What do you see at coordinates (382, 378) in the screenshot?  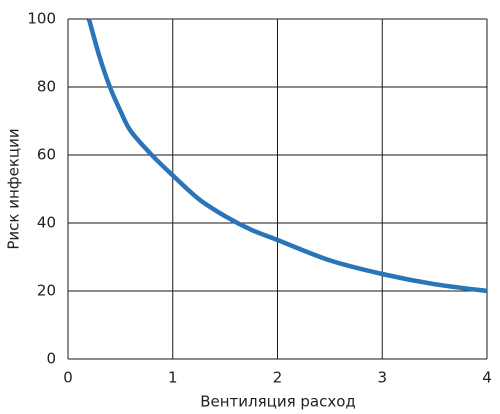 I see `x-tick-label: 3` at bounding box center [382, 378].